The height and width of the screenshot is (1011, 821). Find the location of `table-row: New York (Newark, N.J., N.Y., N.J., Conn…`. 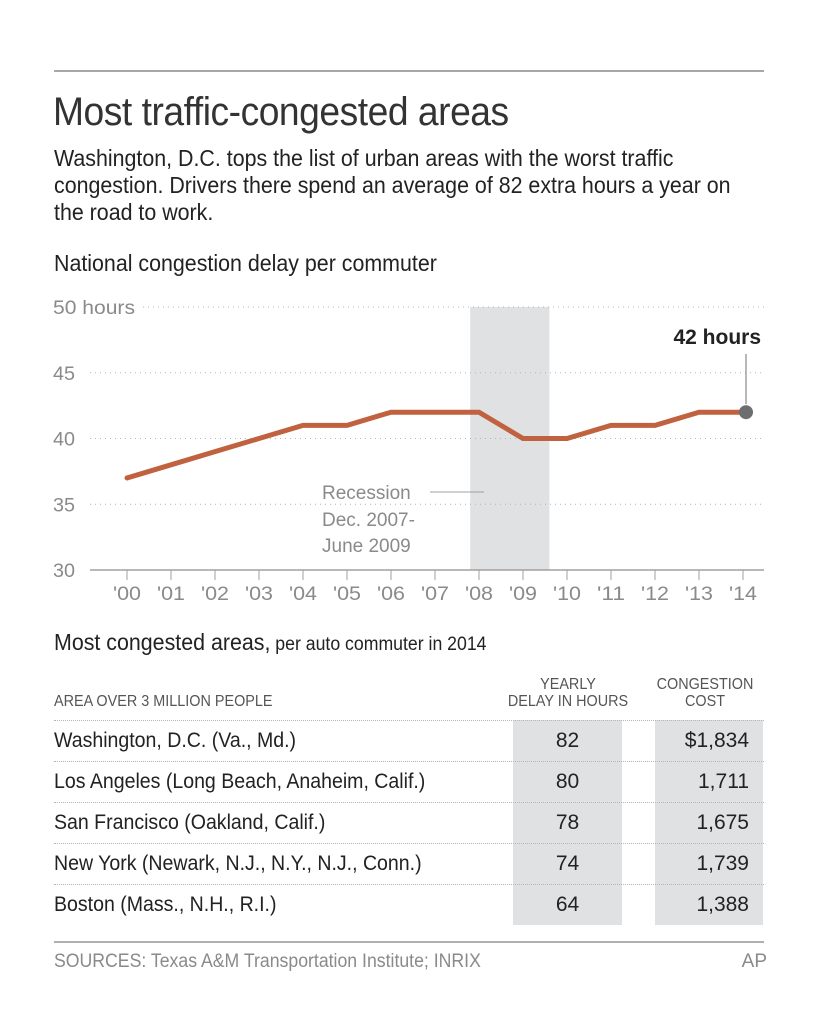

table-row: New York (Newark, N.J., N.Y., N.J., Conn… is located at coordinates (409, 863).